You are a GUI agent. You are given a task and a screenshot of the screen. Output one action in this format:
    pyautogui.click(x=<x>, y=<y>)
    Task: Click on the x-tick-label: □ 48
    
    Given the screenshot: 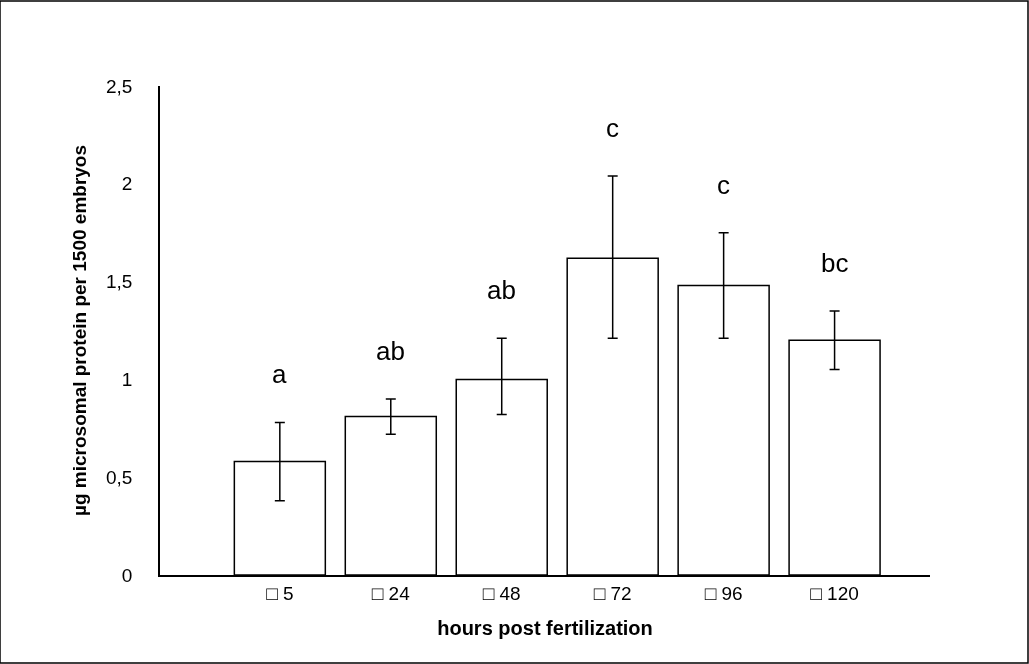 What is the action you would take?
    pyautogui.click(x=501, y=593)
    